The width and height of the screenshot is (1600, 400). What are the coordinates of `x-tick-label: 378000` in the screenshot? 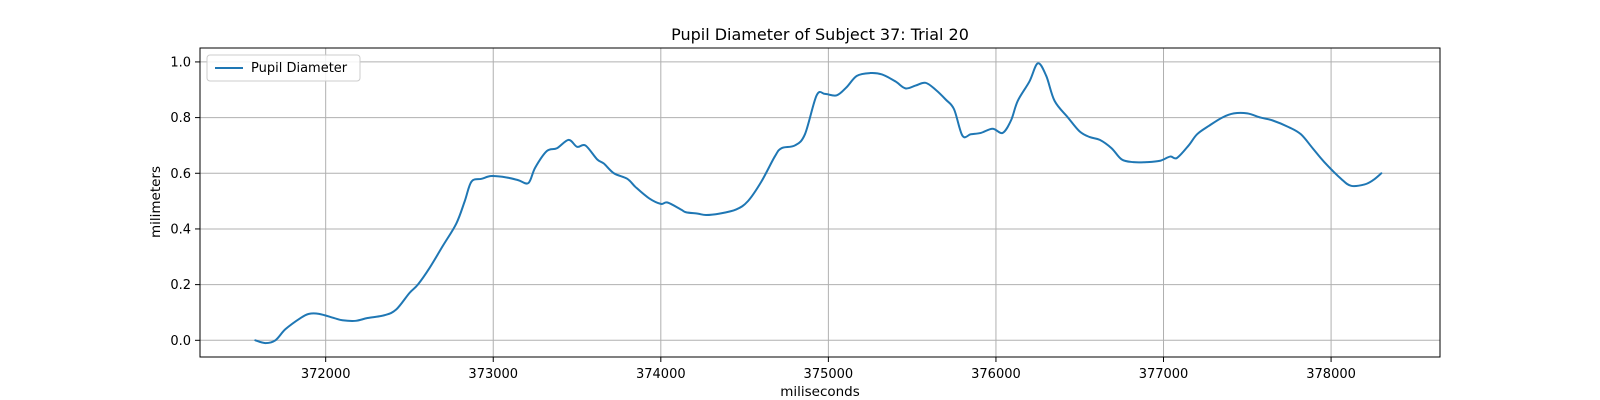 It's located at (1331, 374).